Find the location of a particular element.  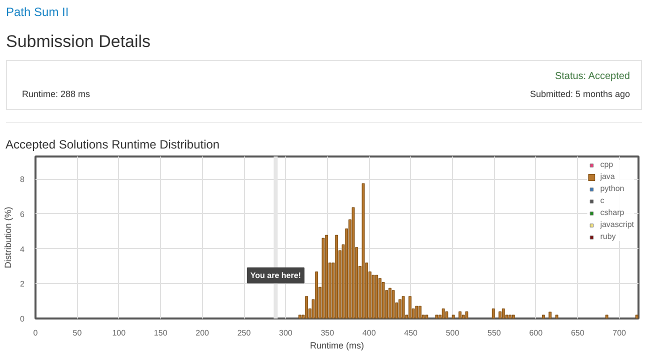

legend-label: c is located at coordinates (603, 200).